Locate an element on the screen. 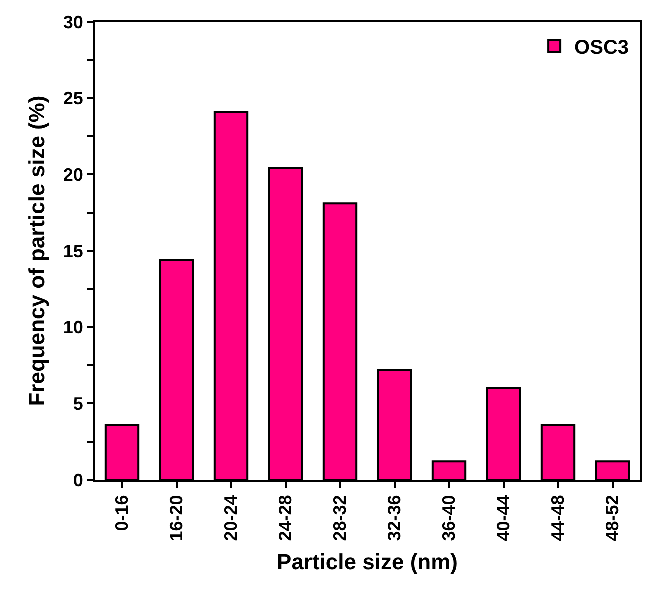 This screenshot has width=648, height=604. x-tick-label: 32-36 is located at coordinates (394, 518).